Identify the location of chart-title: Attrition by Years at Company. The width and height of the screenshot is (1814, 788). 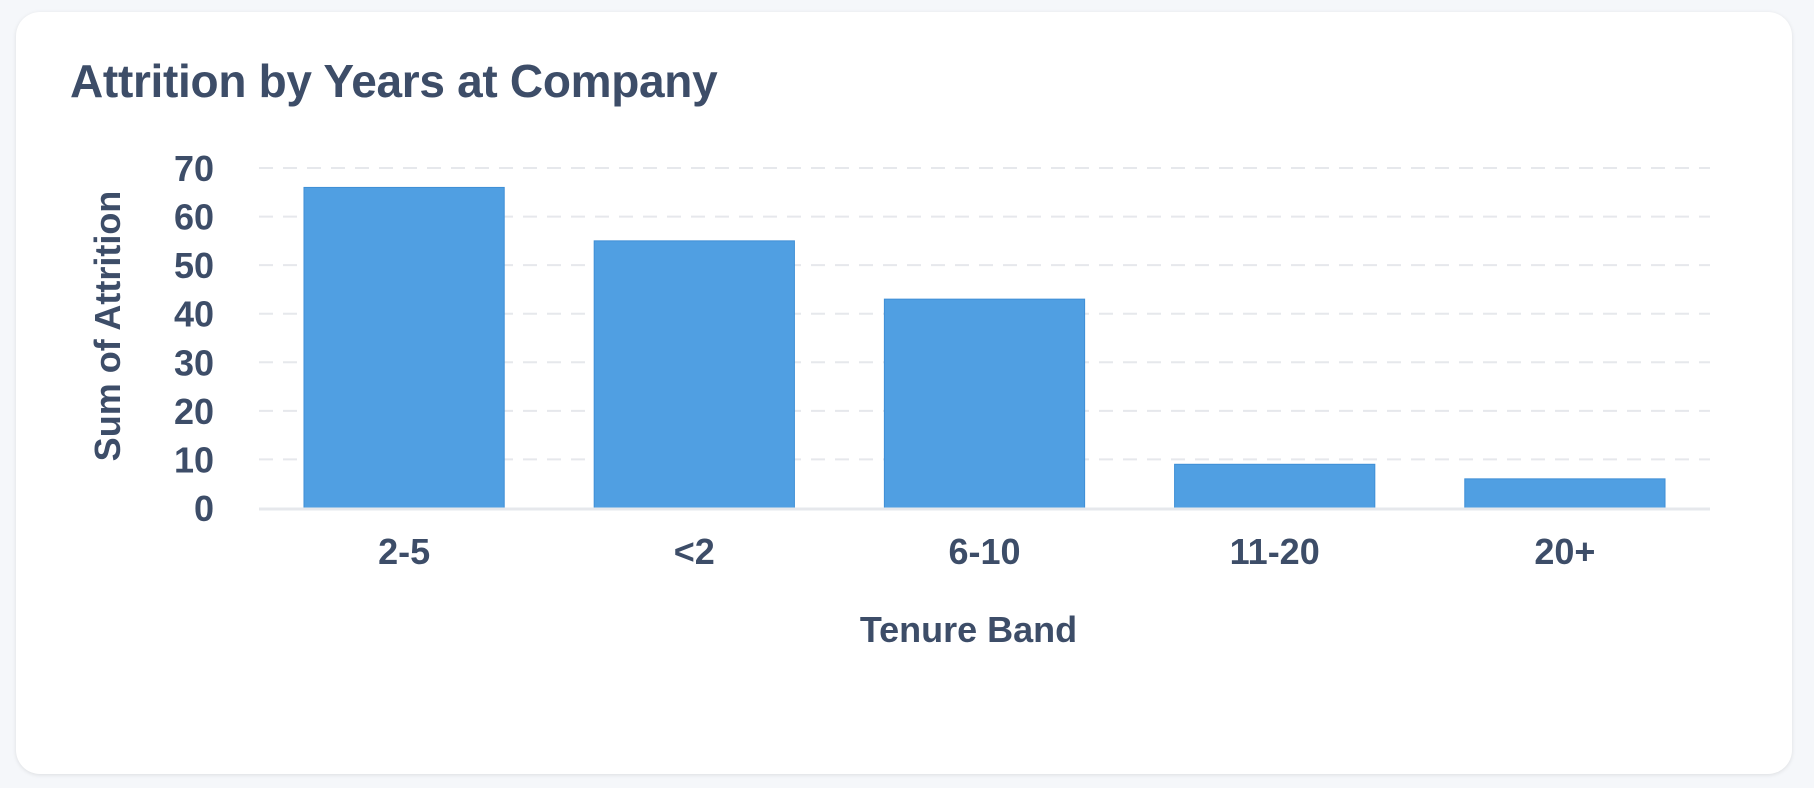
(394, 81).